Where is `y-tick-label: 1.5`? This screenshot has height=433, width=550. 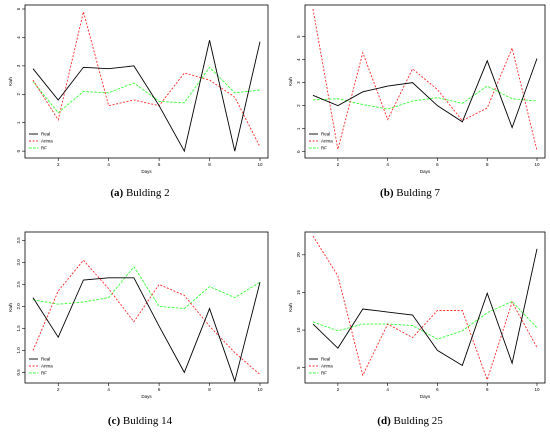 y-tick-label: 1.5 is located at coordinates (18, 328).